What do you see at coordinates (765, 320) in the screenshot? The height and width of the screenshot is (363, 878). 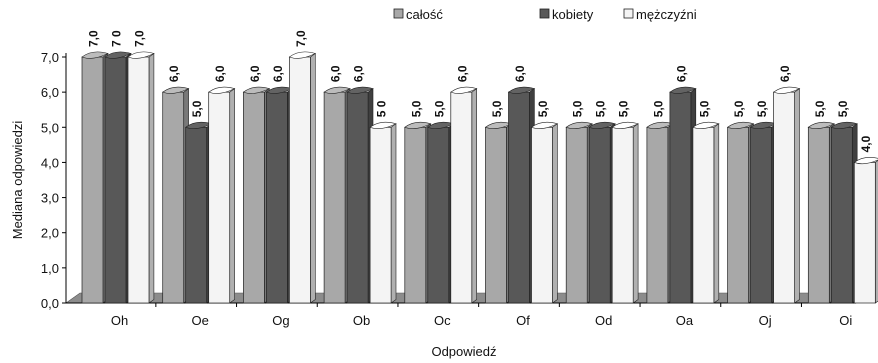 I see `x-tick-label: Oj` at bounding box center [765, 320].